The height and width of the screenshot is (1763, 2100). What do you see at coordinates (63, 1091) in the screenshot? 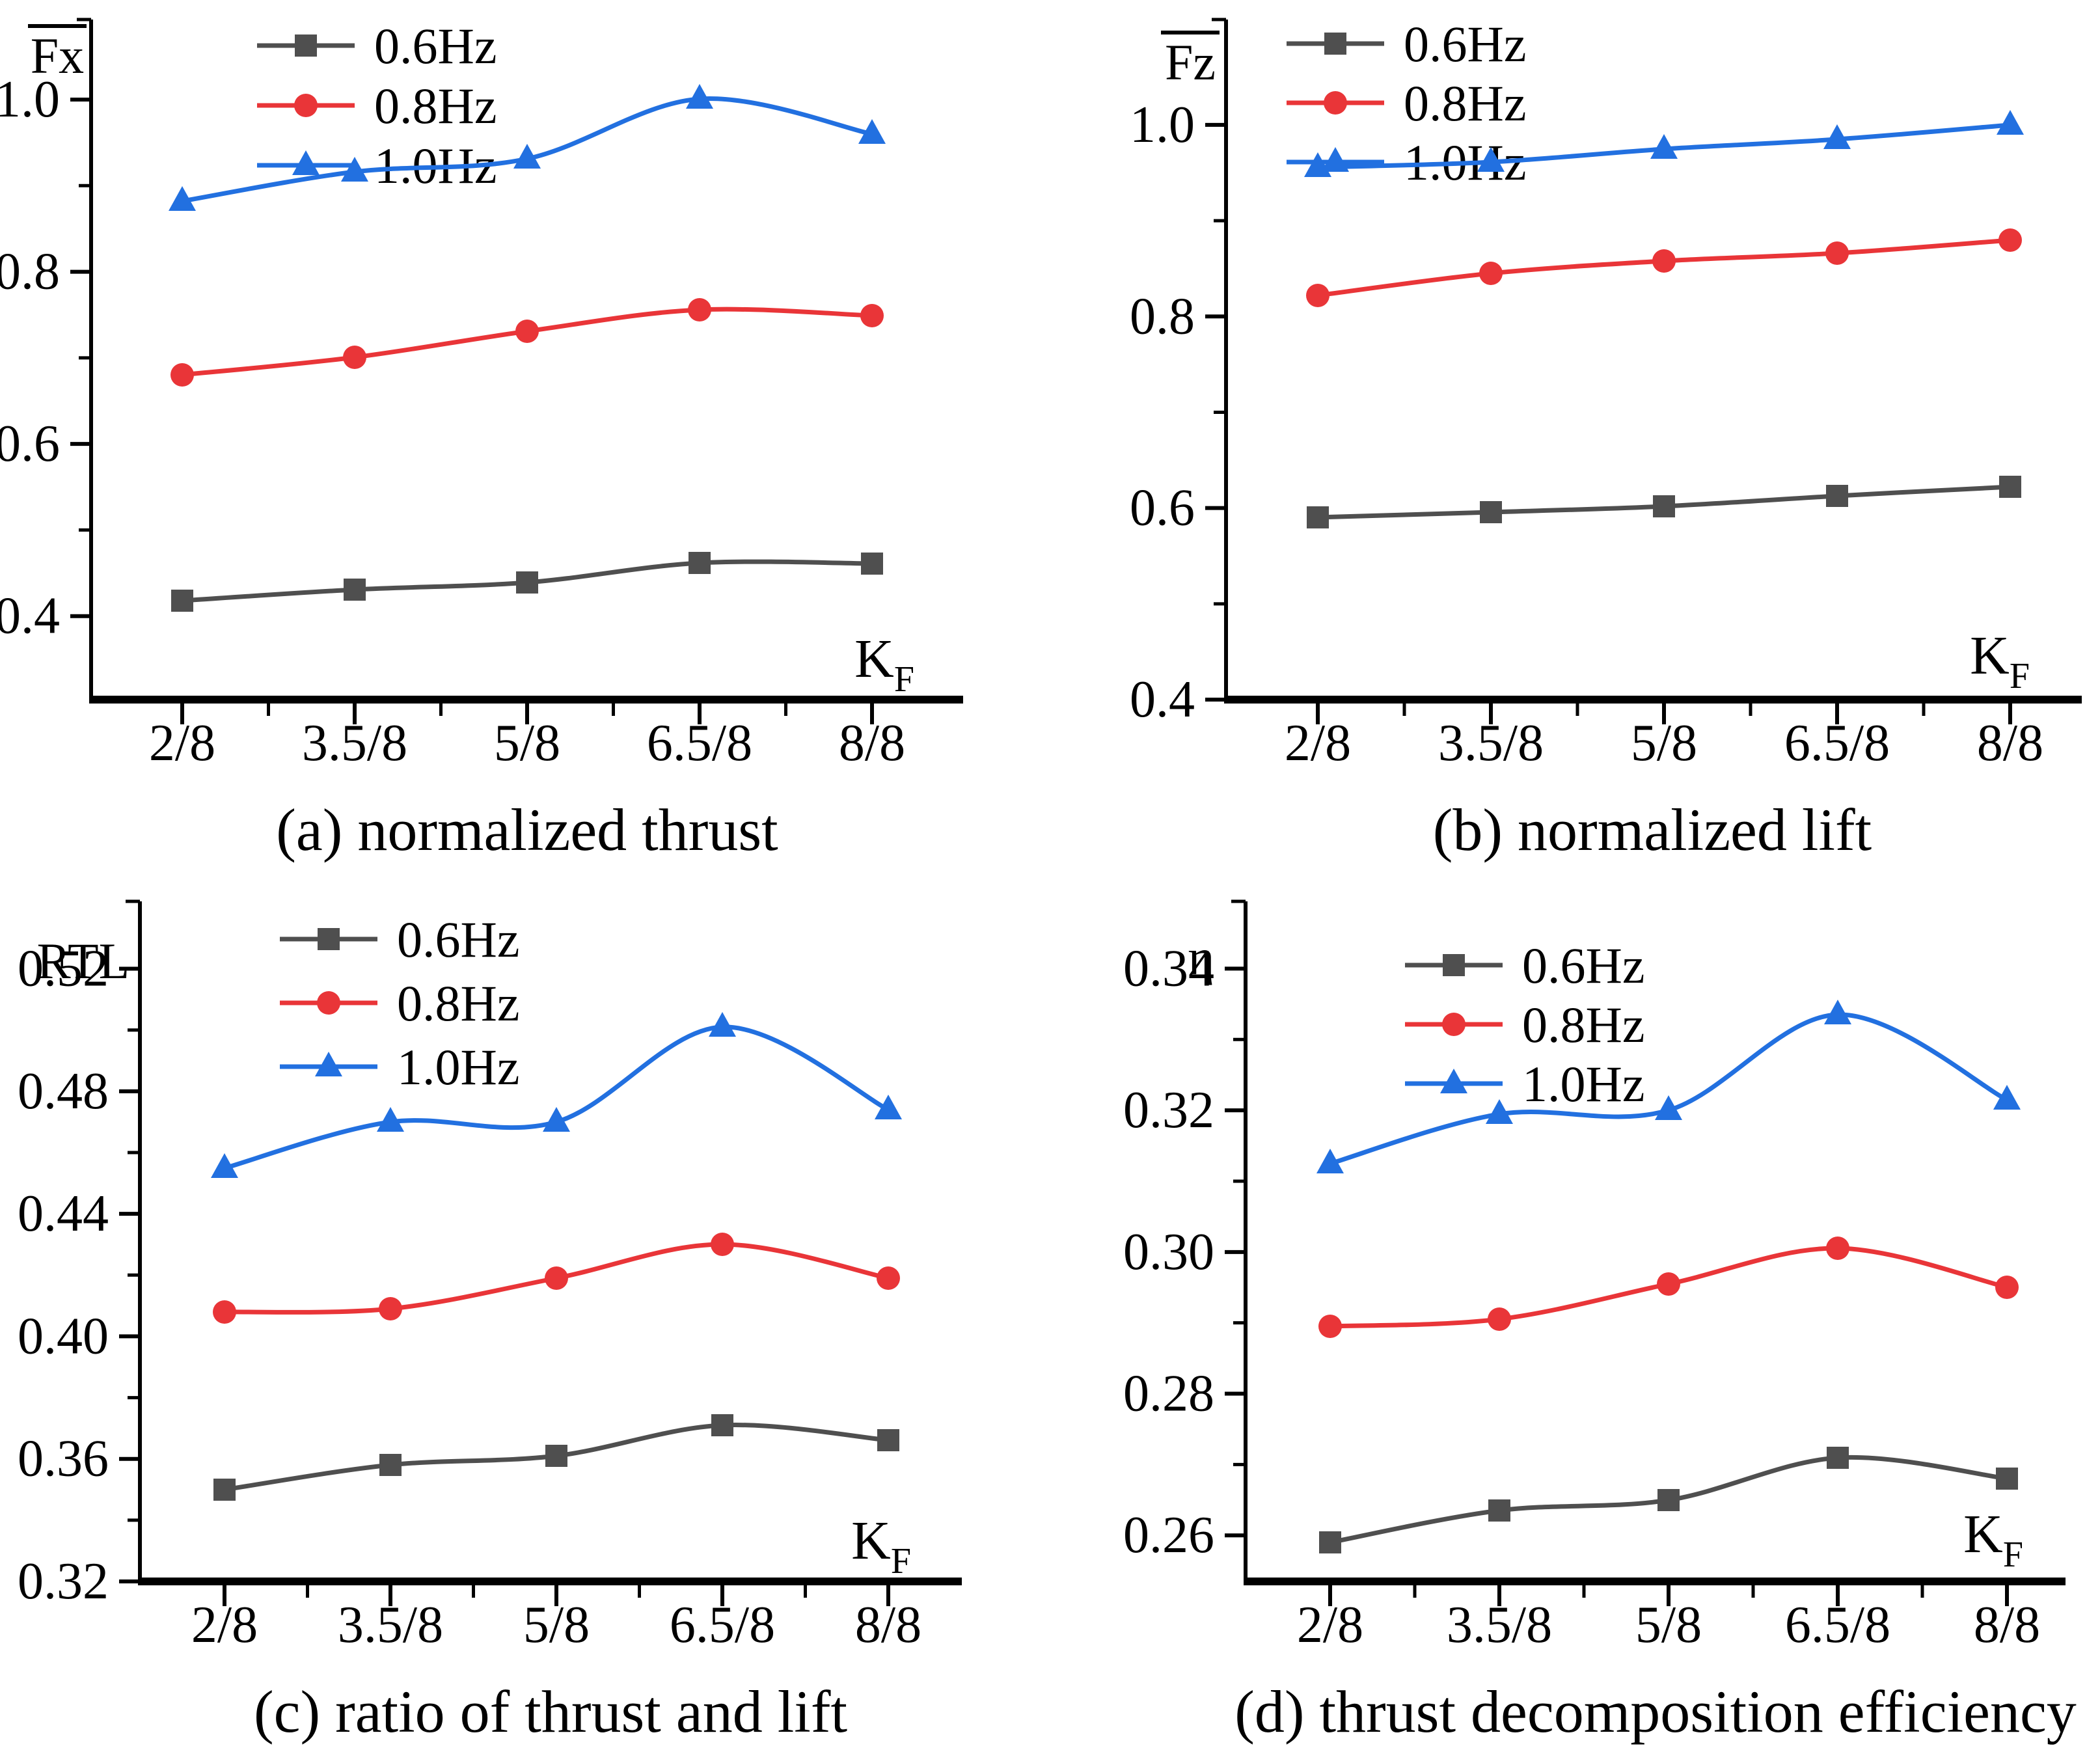
I see `y-tick-label: 0.48` at bounding box center [63, 1091].